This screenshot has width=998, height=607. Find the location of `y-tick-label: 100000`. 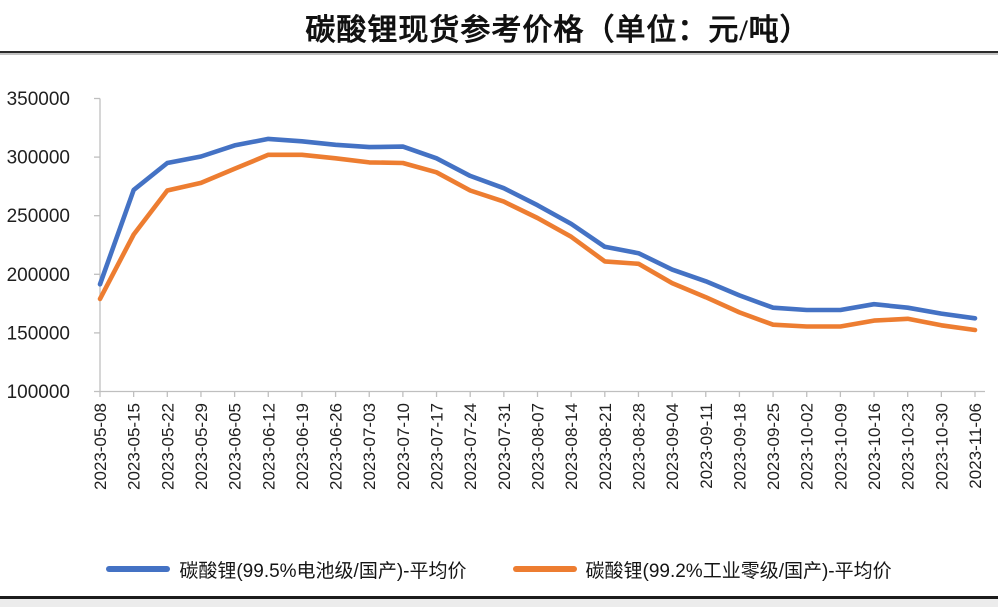

y-tick-label: 100000 is located at coordinates (38, 392).